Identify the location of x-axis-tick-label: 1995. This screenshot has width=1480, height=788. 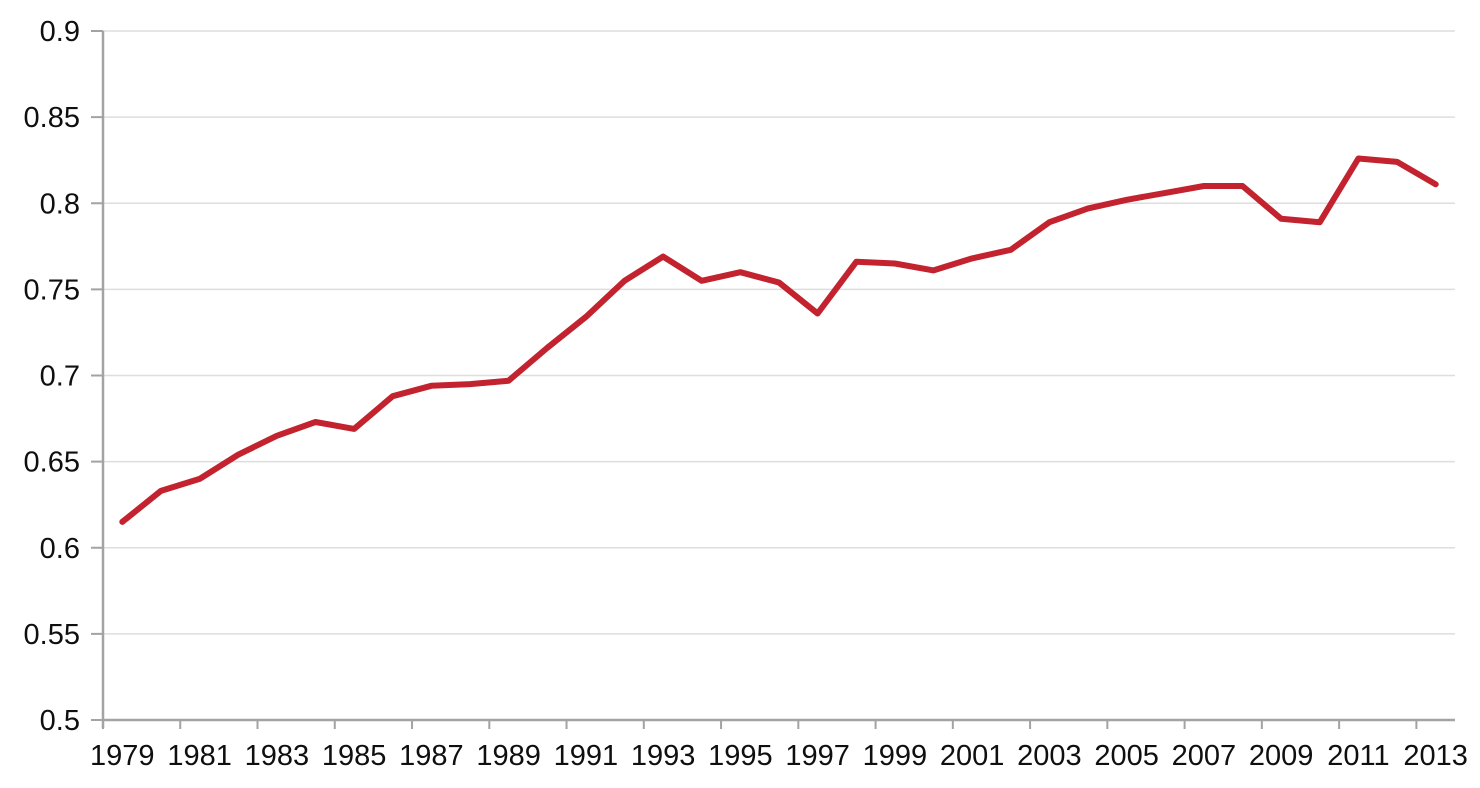
(740, 756).